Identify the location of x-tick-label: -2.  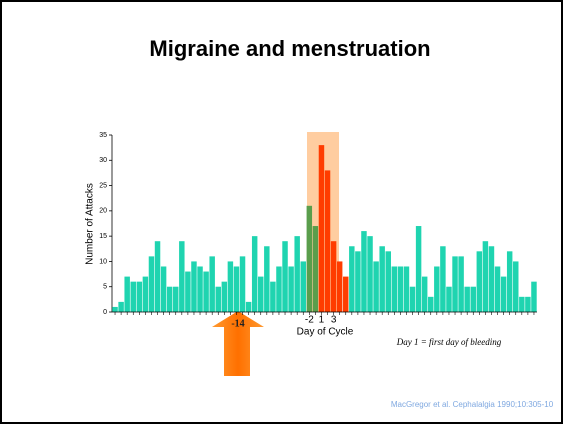
(309, 320).